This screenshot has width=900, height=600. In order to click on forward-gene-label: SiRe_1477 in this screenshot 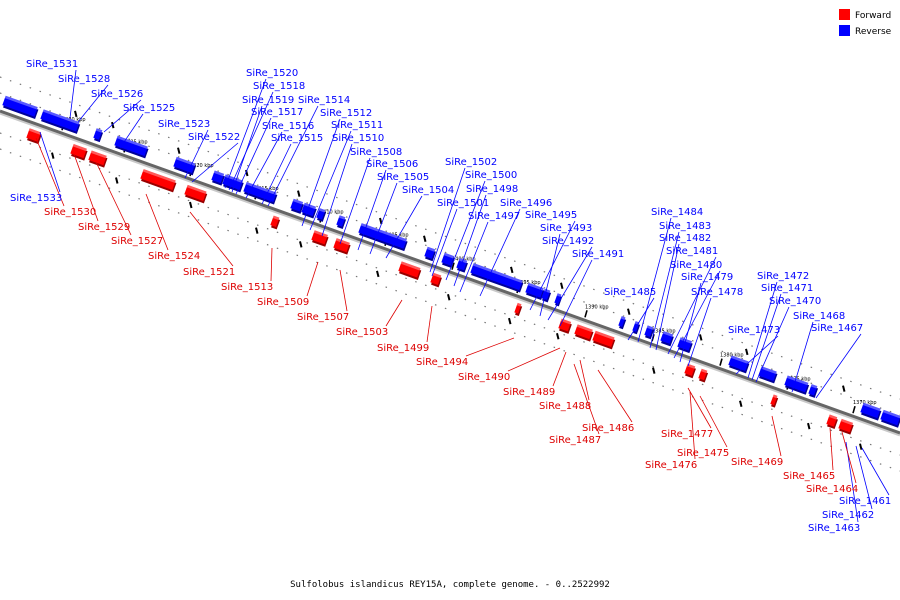, I will do `click(687, 434)`.